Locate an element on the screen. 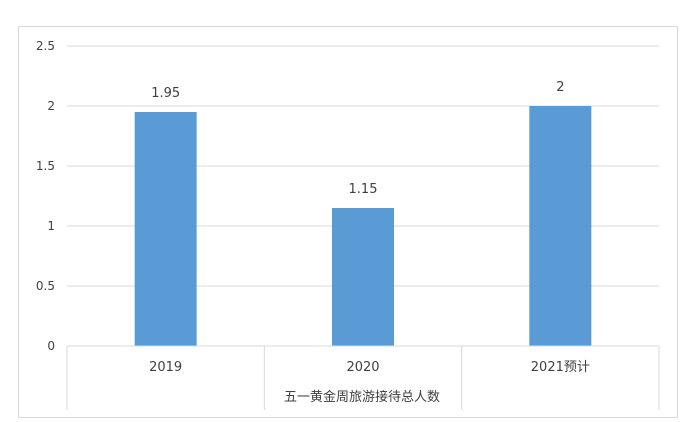  x-axis-title: 五一黄金周旅游接待总人数 is located at coordinates (362, 397).